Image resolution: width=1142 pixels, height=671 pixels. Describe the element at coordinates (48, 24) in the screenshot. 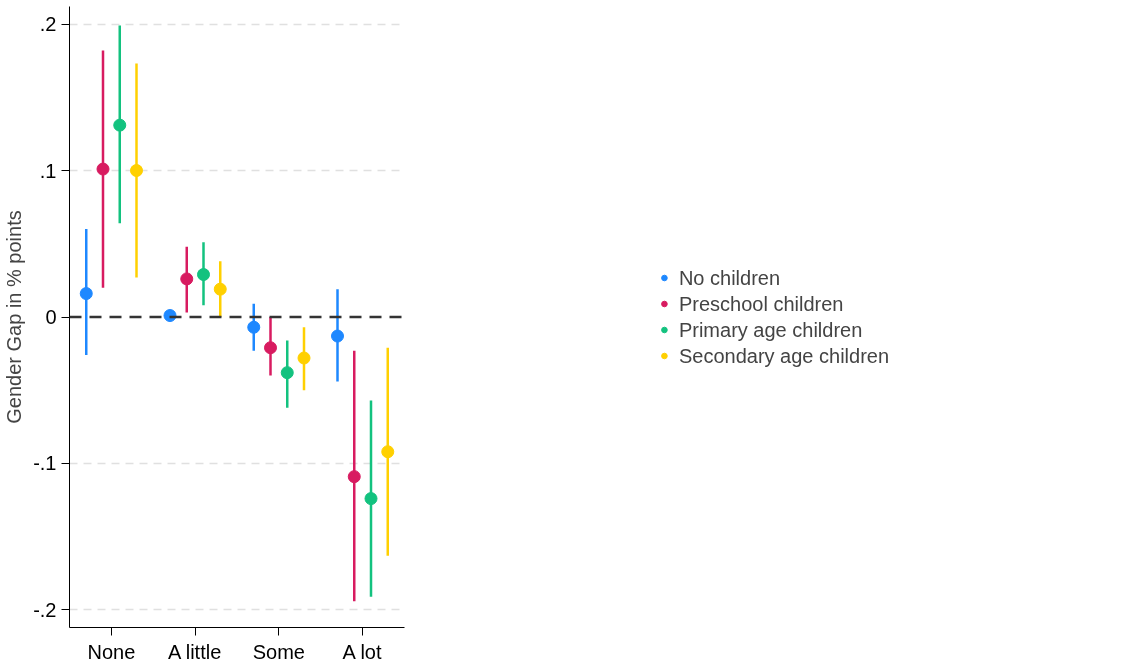

I see `y-tick-label: .2` at that location.